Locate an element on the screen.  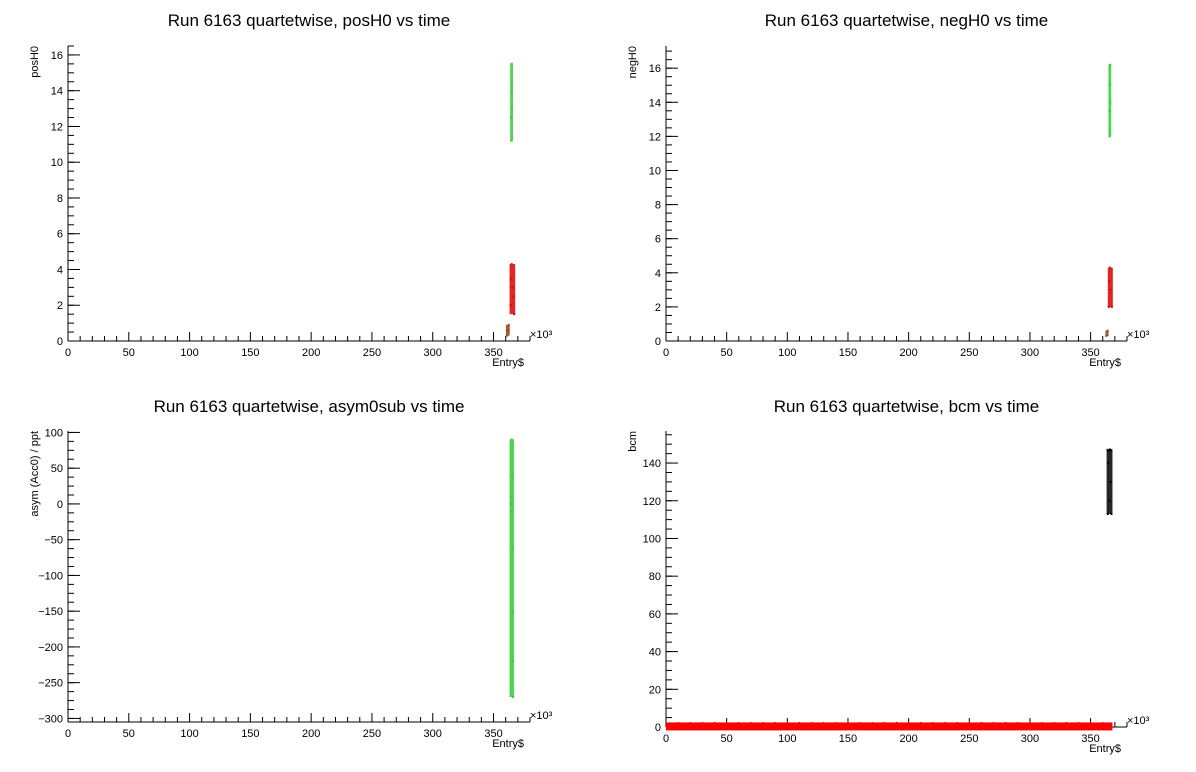
y-axis-label: negH0 is located at coordinates (633, 62).